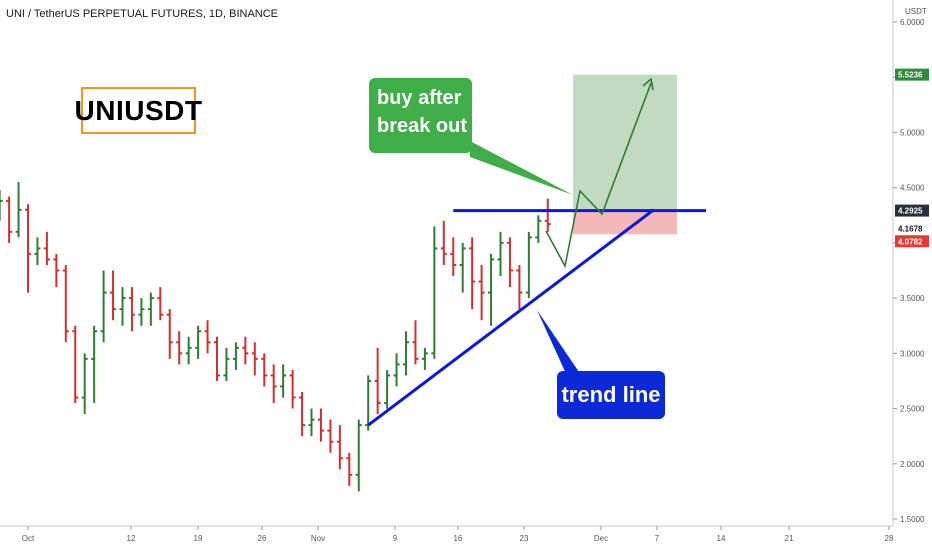 Image resolution: width=932 pixels, height=550 pixels. I want to click on price-tick-label: 3.5000, so click(912, 298).